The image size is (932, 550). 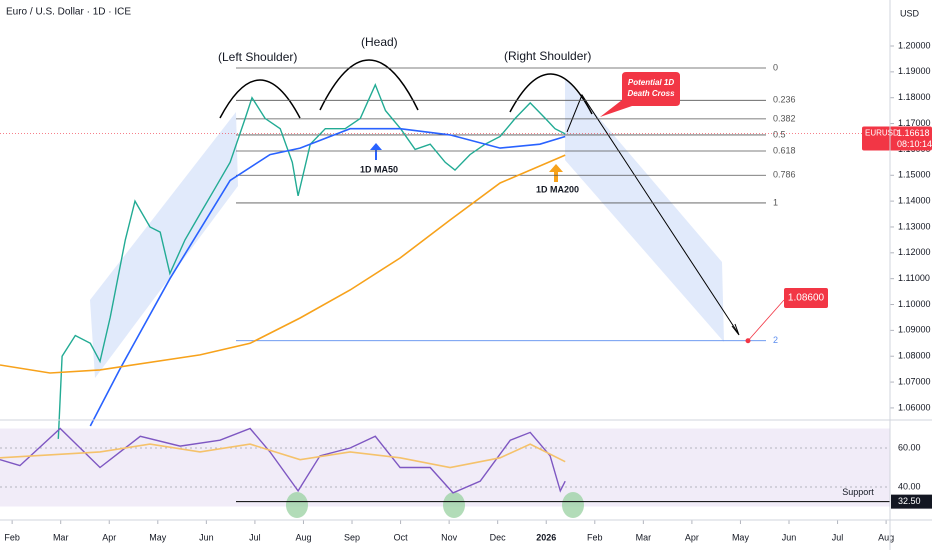 I want to click on y-tick-label: 1.19000, so click(x=914, y=71).